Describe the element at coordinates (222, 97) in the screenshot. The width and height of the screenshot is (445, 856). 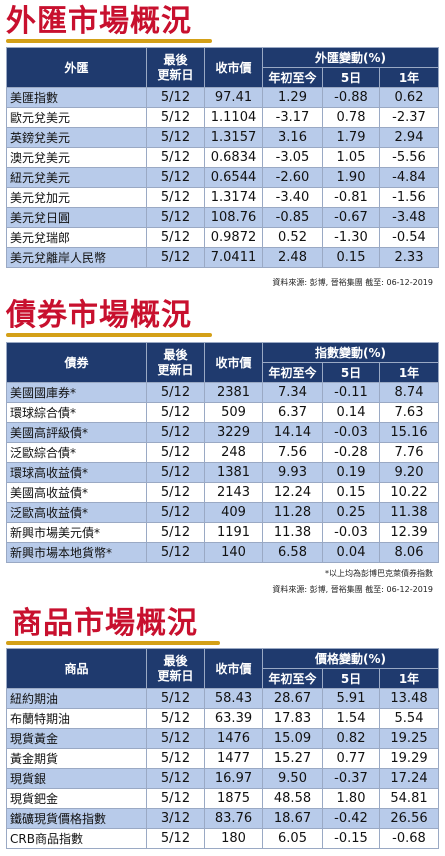
I see `table-row: 美匯指數 5/12 97.41 1.29 -0.88 0.62` at that location.